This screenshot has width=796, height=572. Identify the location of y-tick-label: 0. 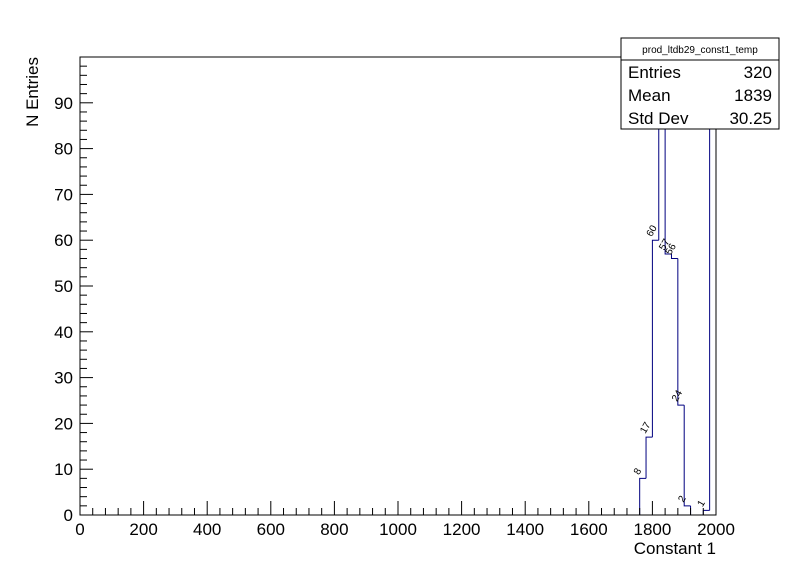
(68, 515).